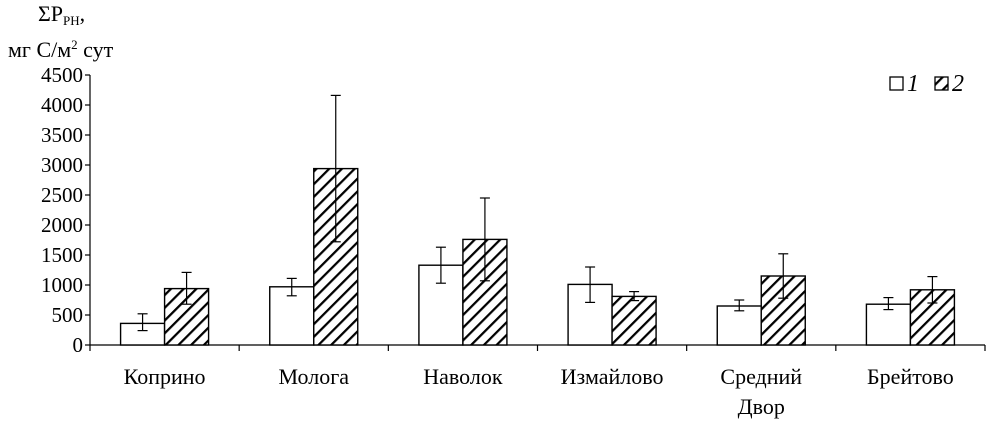 This screenshot has height=425, width=1005. Describe the element at coordinates (958, 84) in the screenshot. I see `legend-label-2: 2` at that location.